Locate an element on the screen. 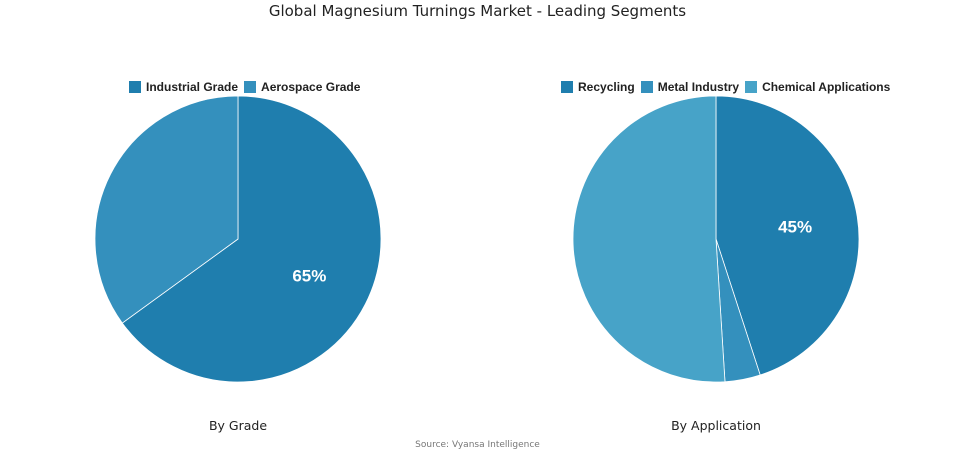 The image size is (955, 454). source-note: Source: Vyansa Intelligence is located at coordinates (477, 445).